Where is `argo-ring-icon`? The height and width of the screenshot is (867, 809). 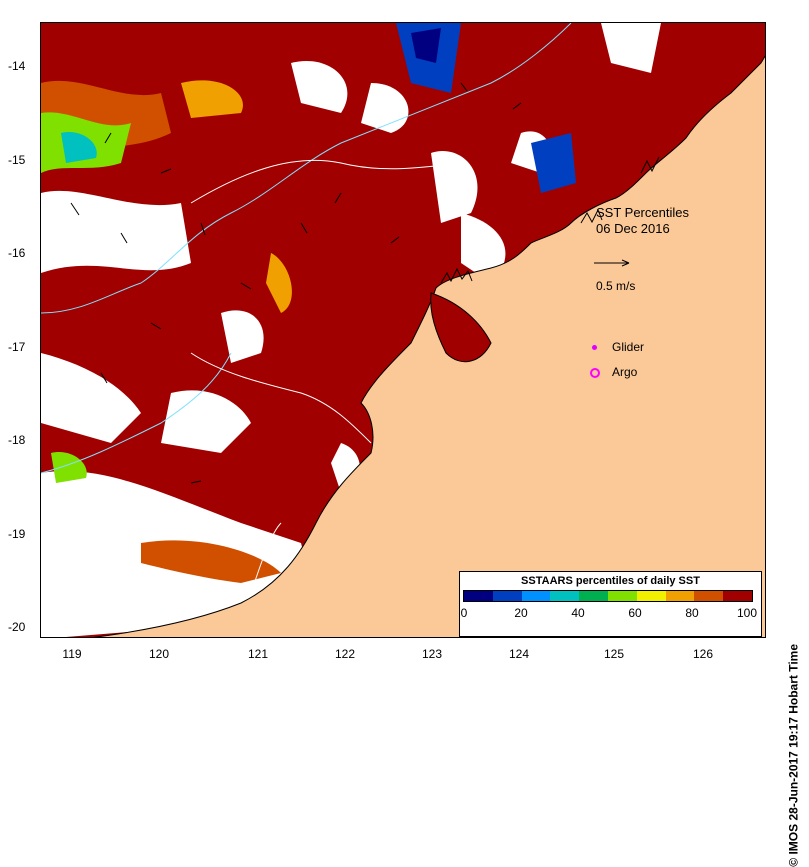
argo-ring-icon is located at coordinates (595, 373).